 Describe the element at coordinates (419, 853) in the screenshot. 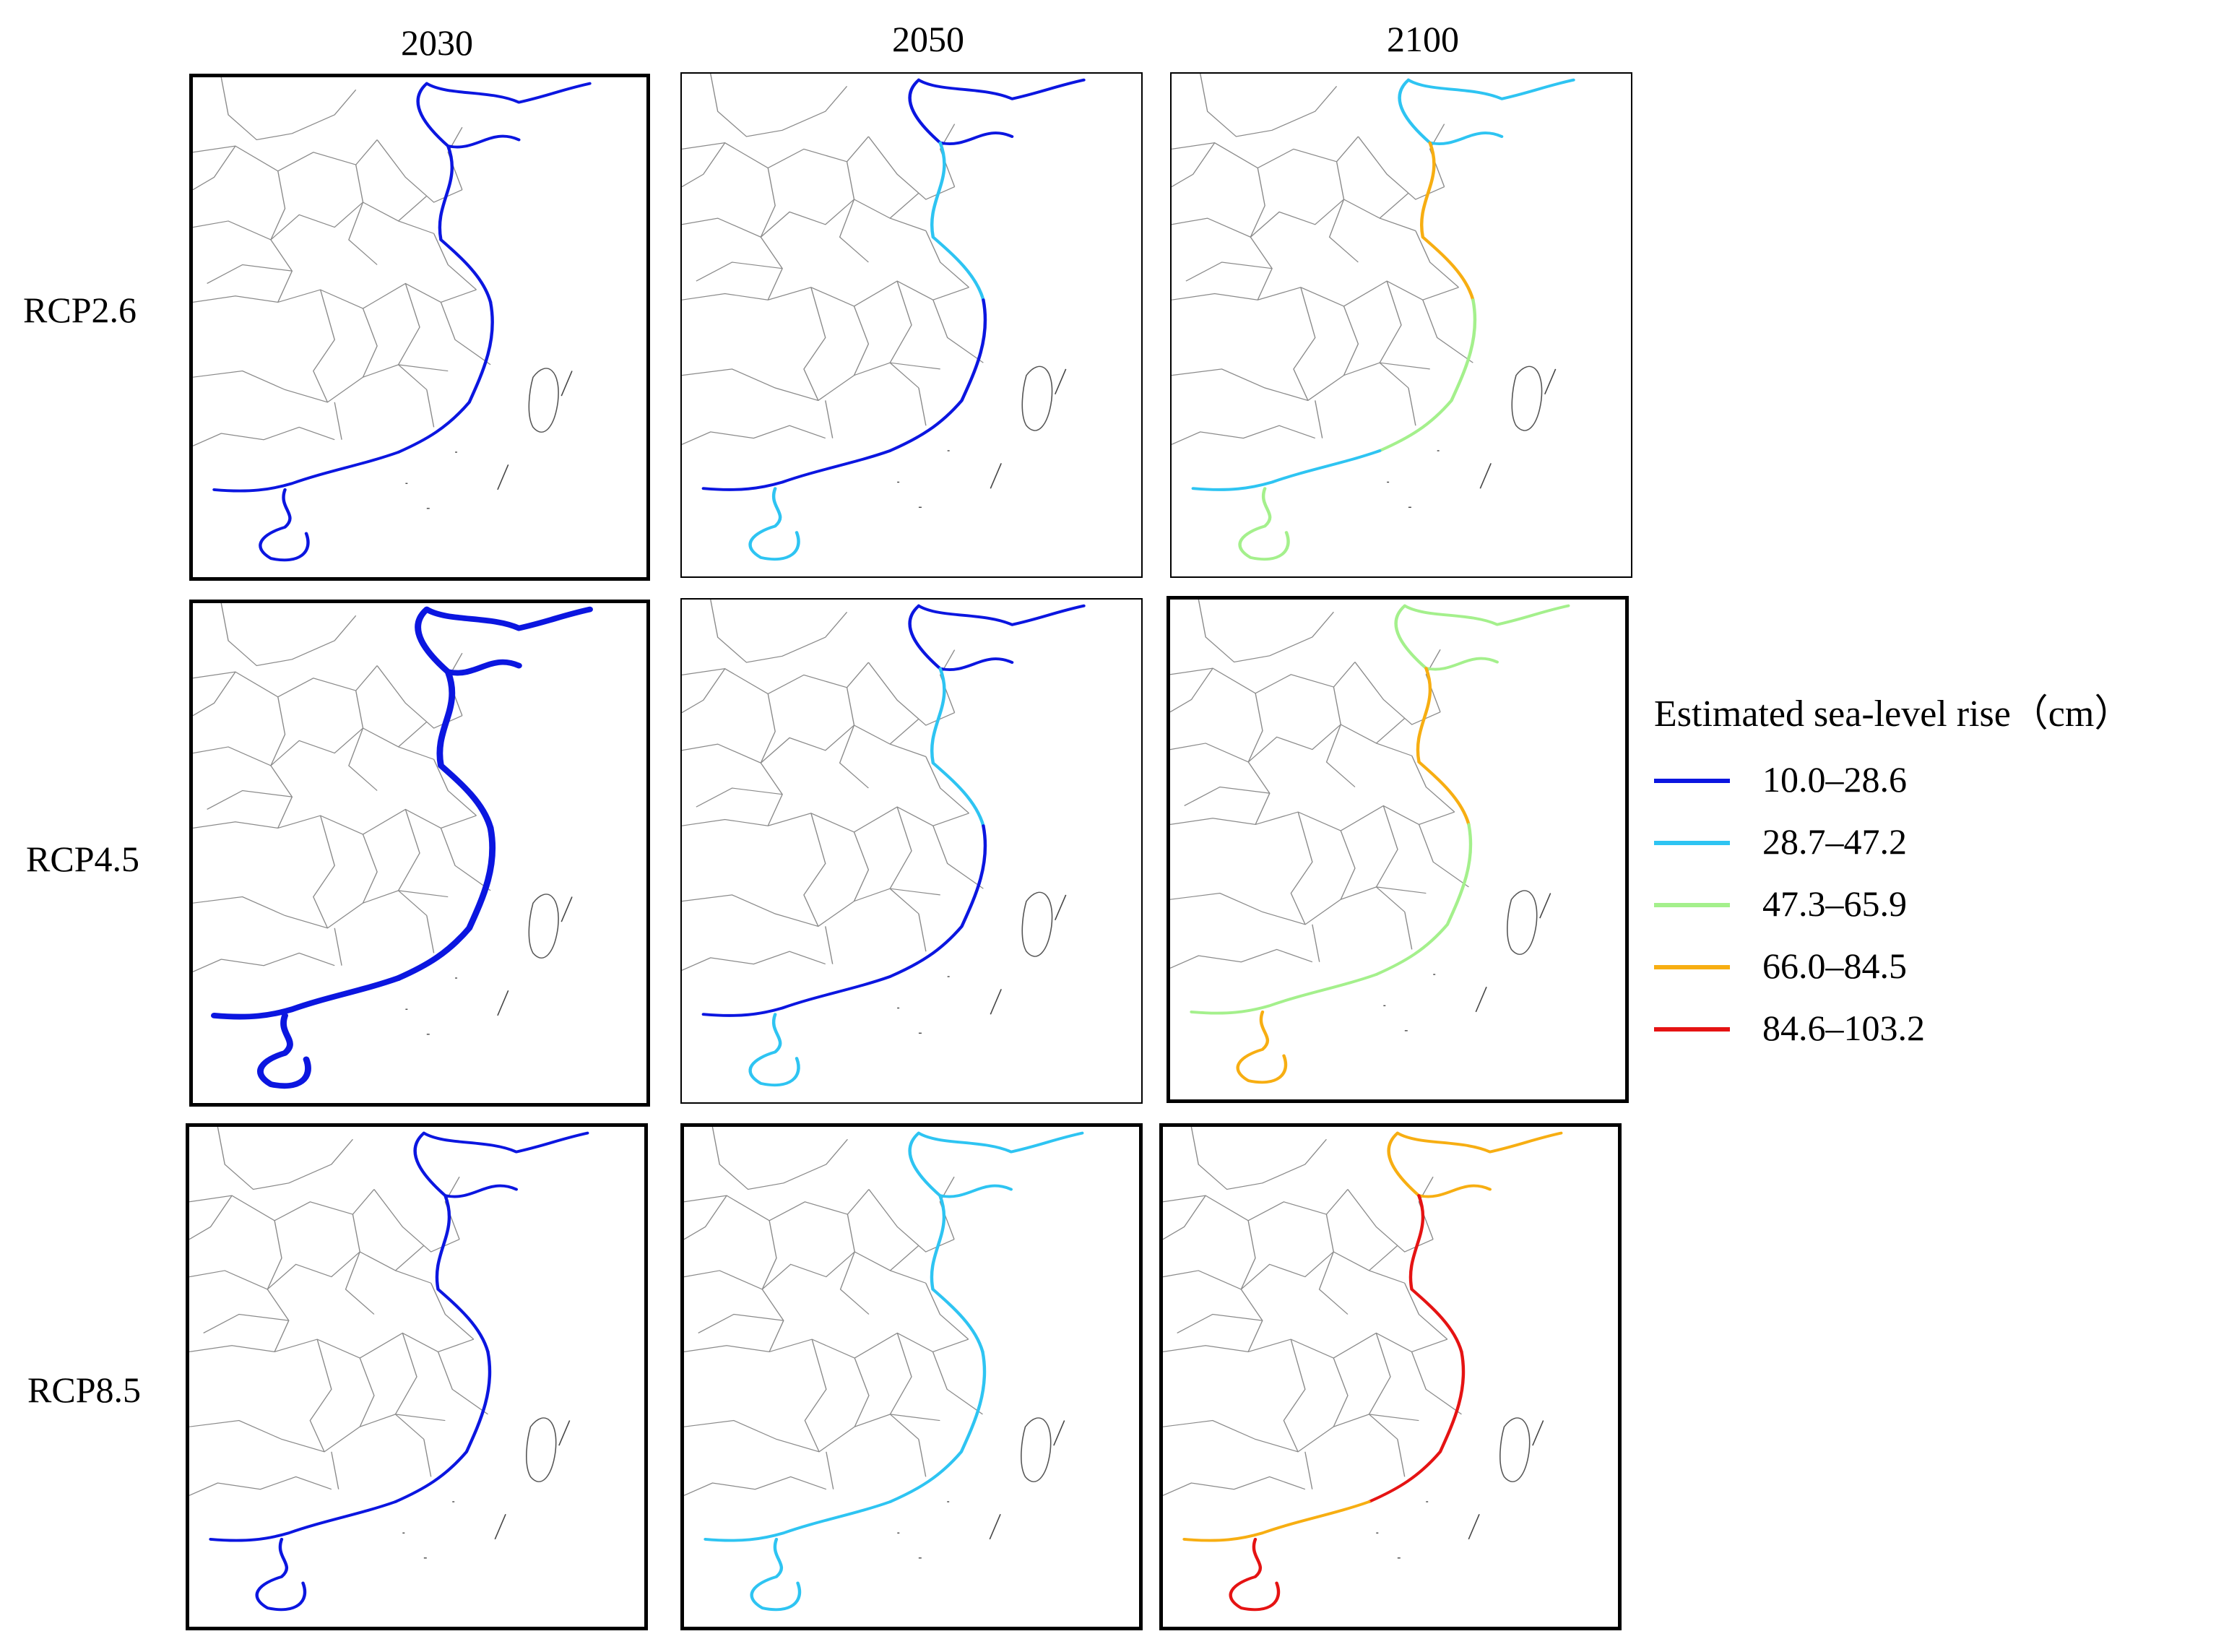

I see `map-panel-rcp45-2030` at that location.